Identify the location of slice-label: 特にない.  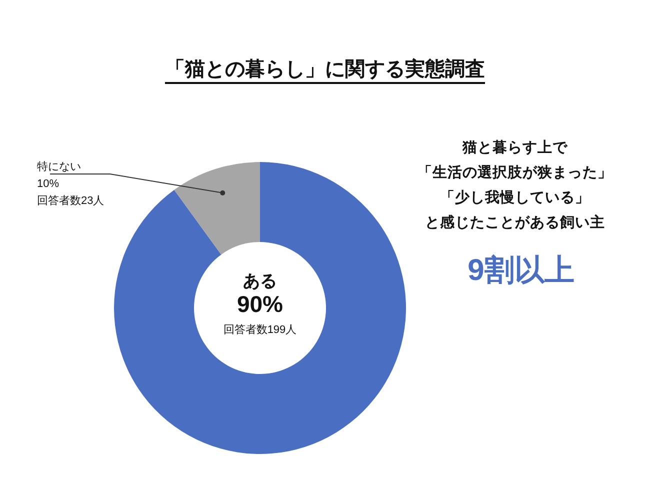
(59, 166).